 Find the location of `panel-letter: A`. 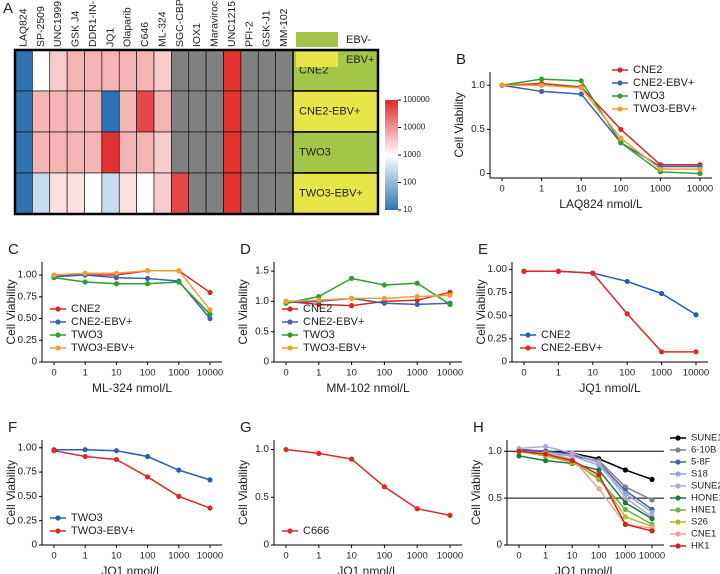

panel-letter: A is located at coordinates (8, 8).